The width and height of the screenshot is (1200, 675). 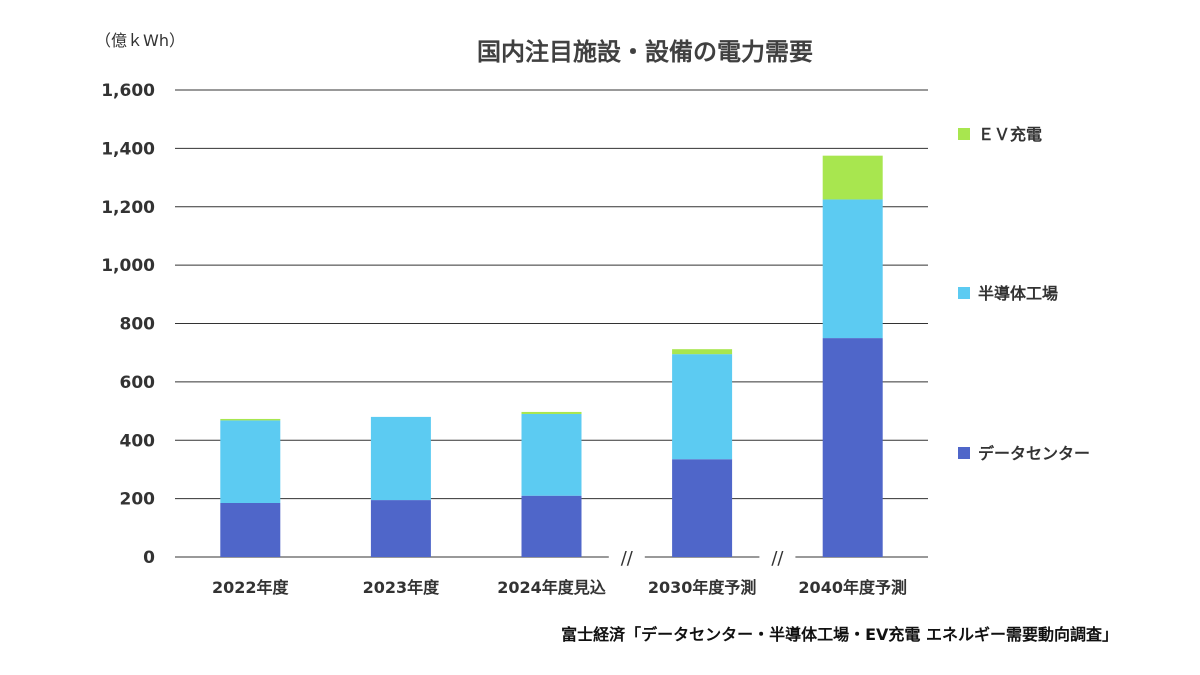 I want to click on legend-label: データセンター, so click(x=1034, y=453).